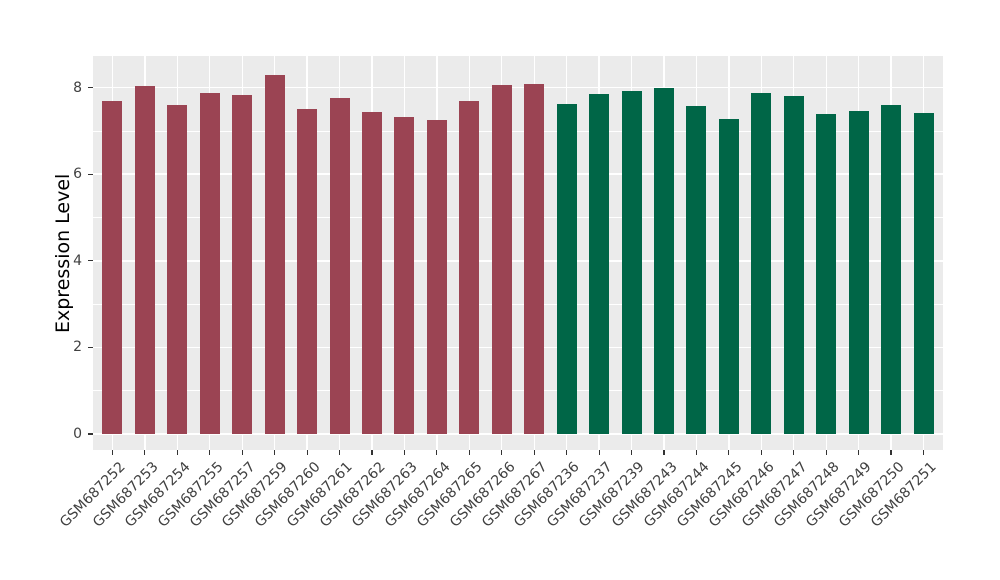 The width and height of the screenshot is (1000, 580). Describe the element at coordinates (436, 276) in the screenshot. I see `bar-GSM687264` at that location.